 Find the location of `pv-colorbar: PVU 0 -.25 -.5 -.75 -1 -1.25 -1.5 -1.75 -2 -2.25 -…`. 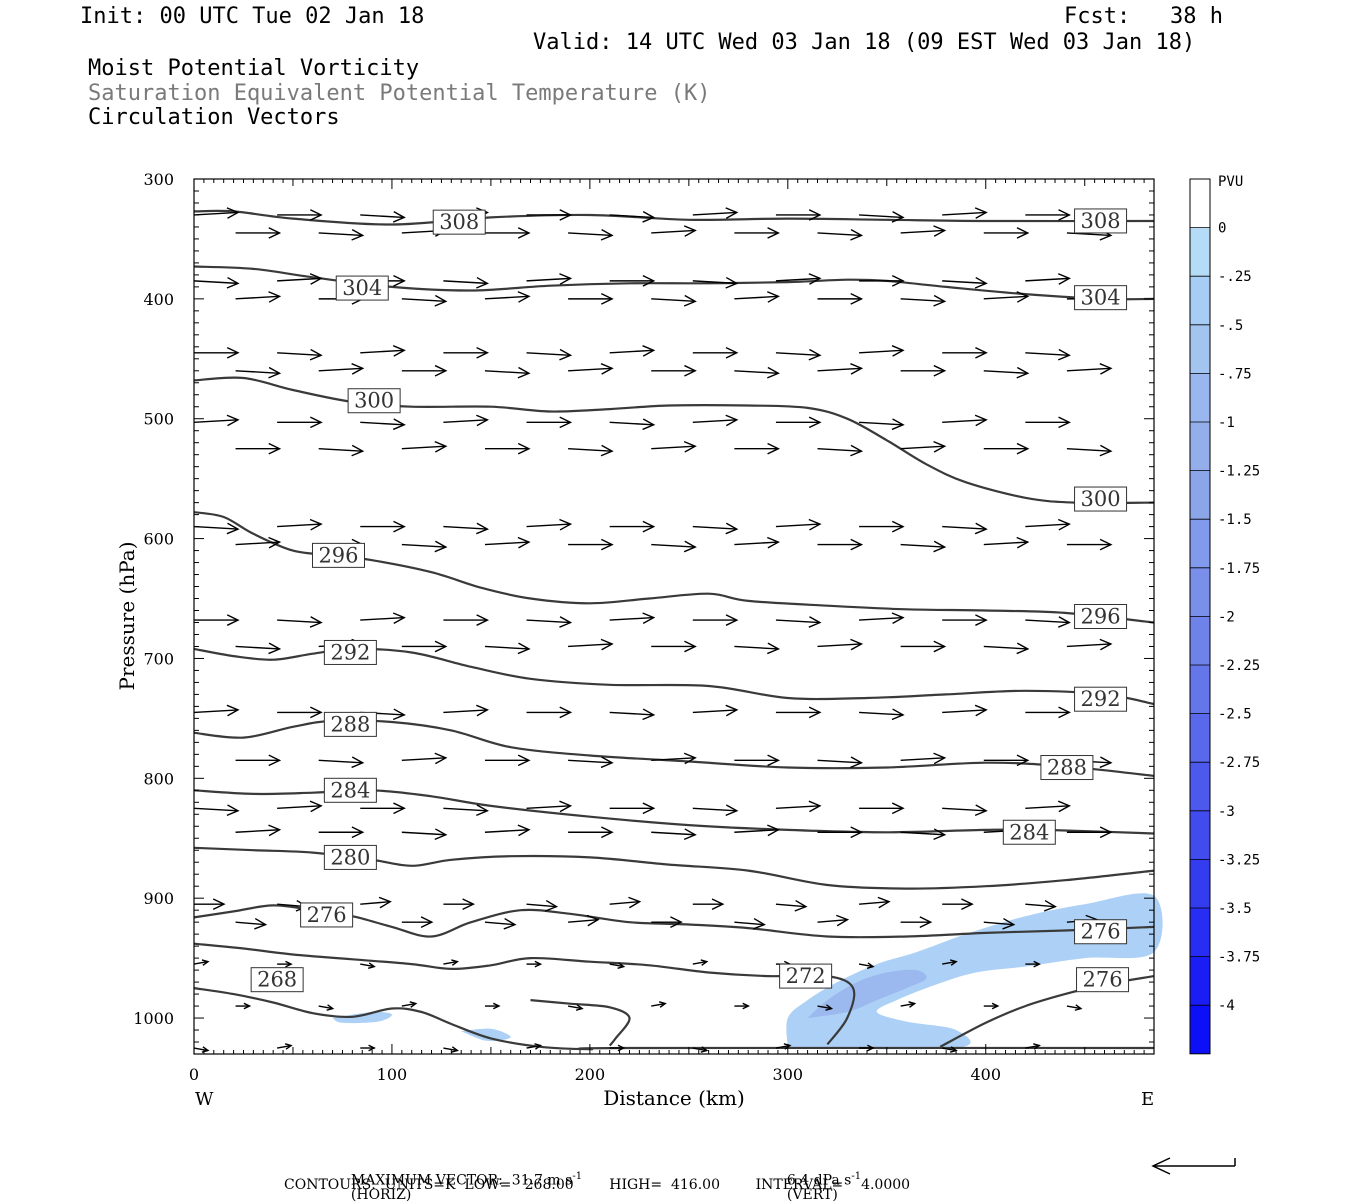

pv-colorbar: PVU 0 -.25 -.5 -.75 -1 -1.25 -1.5 -1.75 -2 -2.25 -… is located at coordinates (1224, 614).